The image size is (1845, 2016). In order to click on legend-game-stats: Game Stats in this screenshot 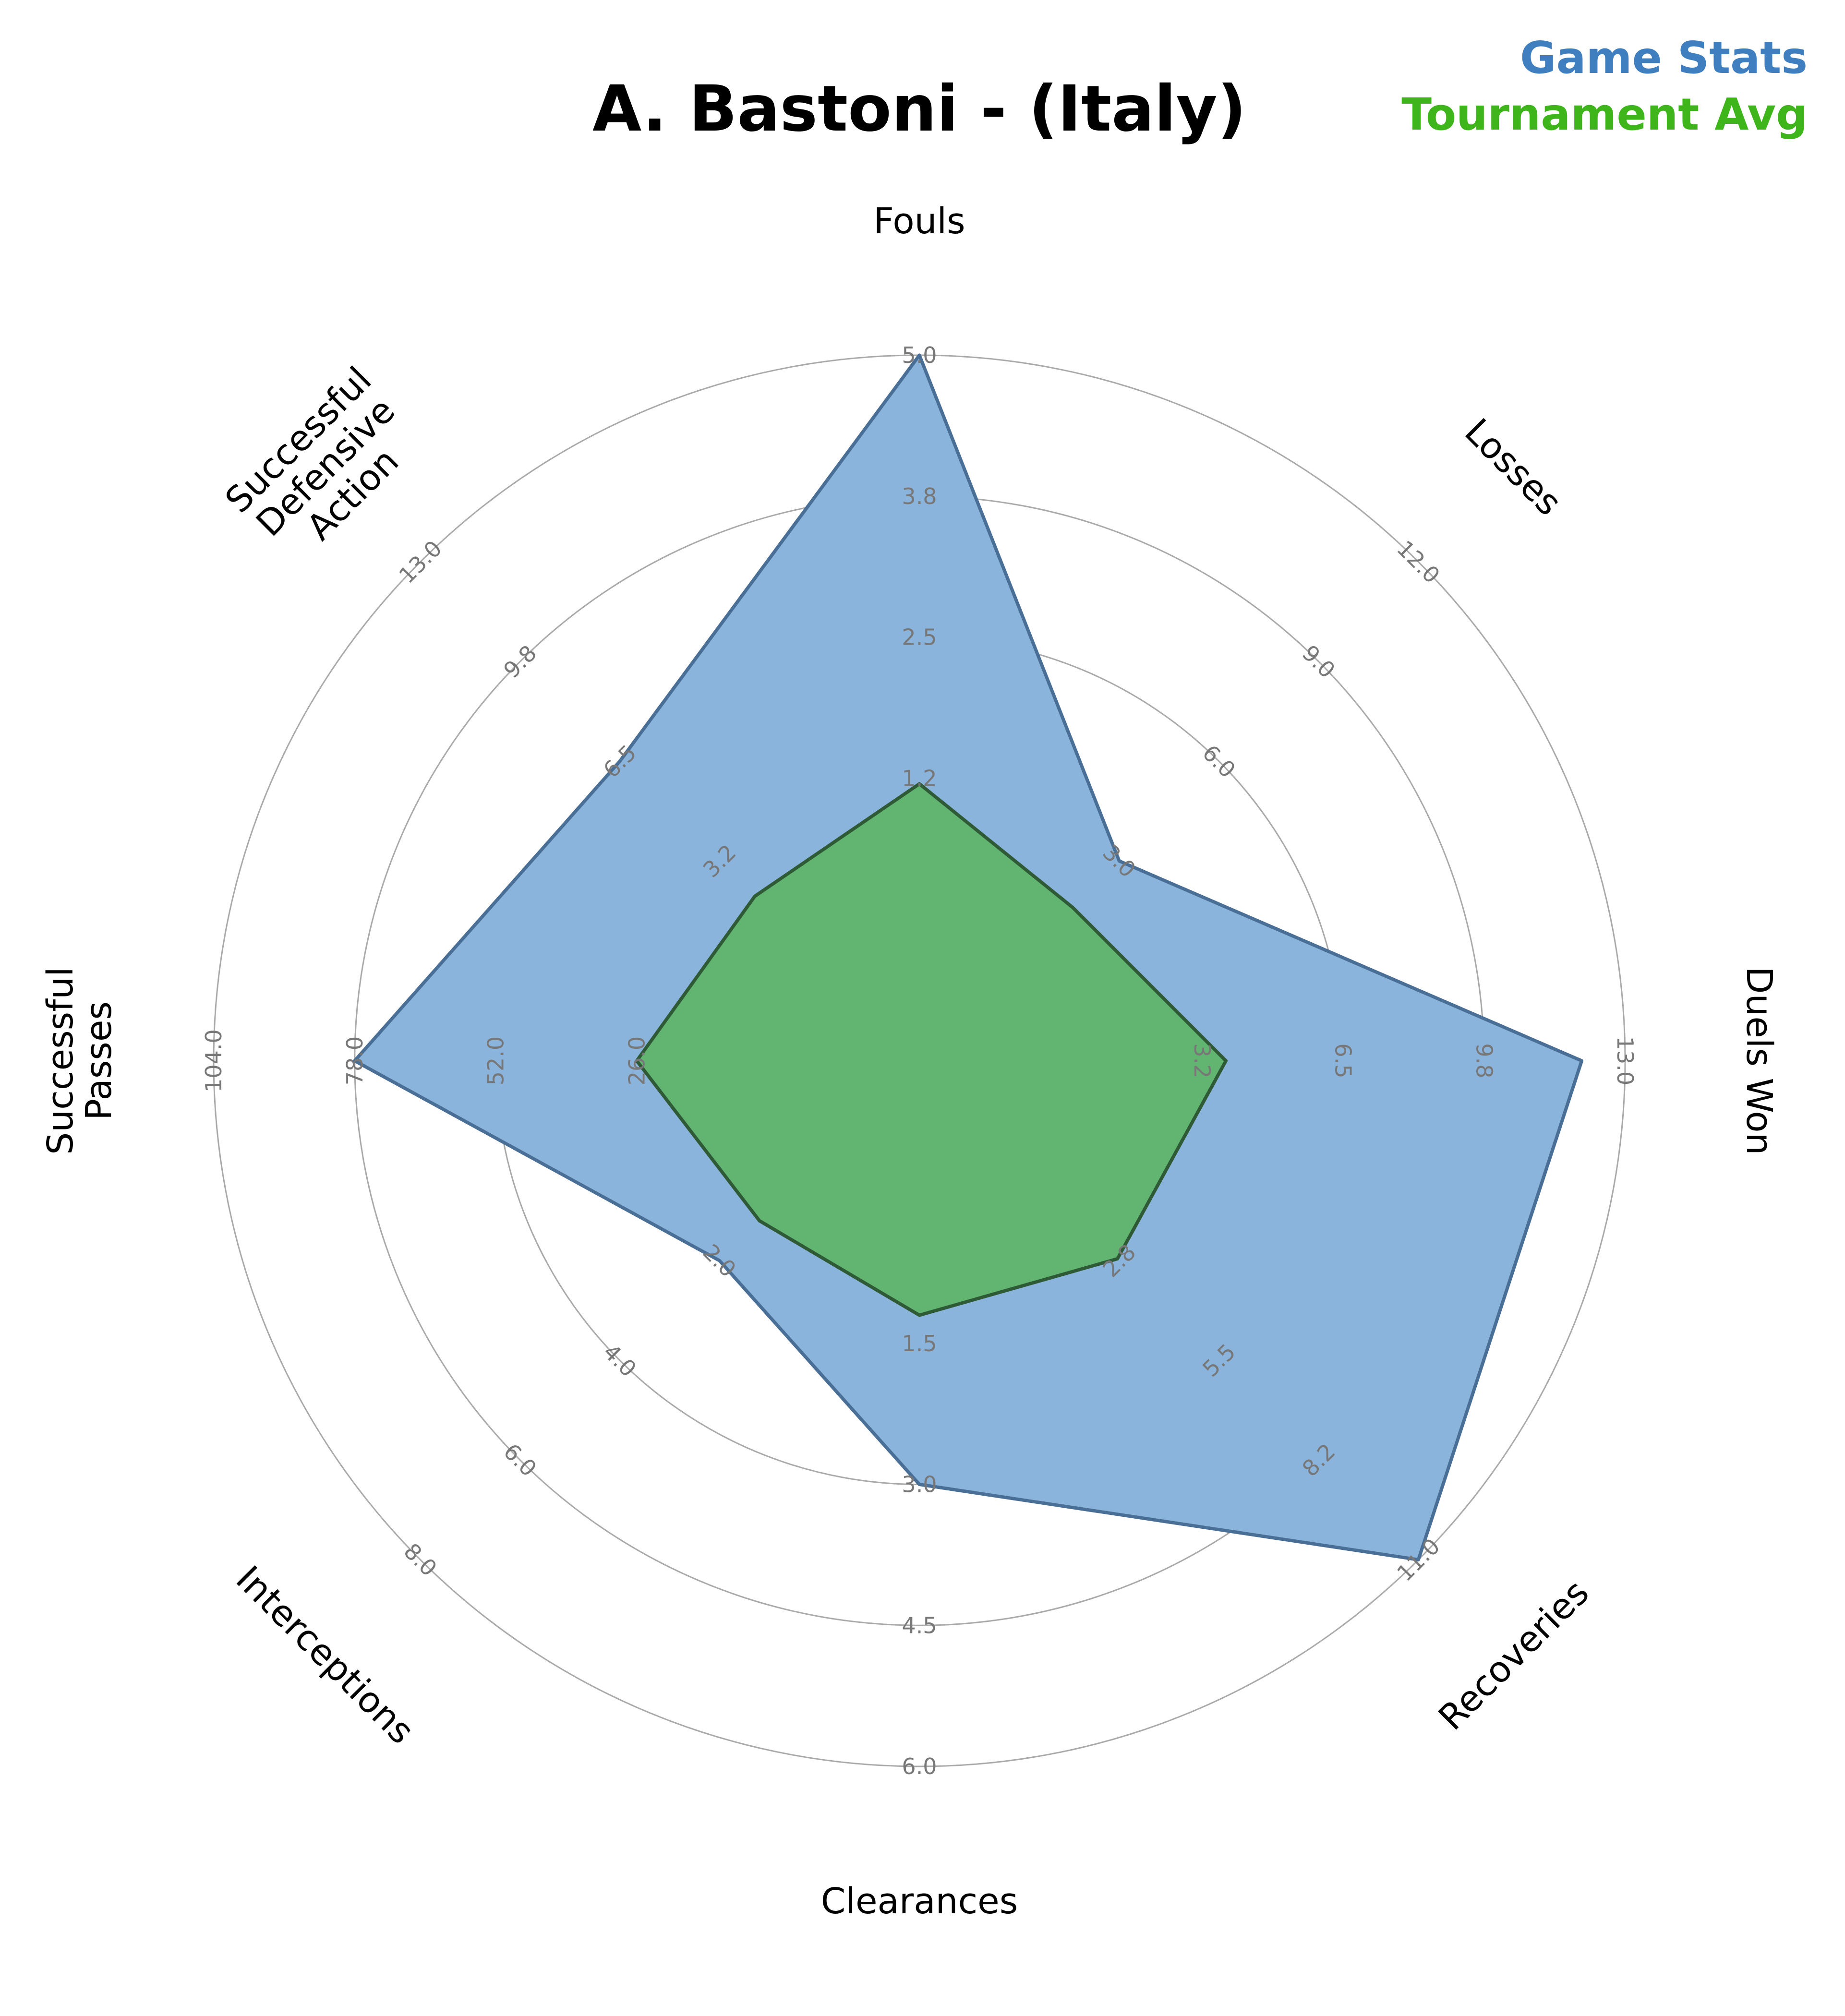, I will do `click(1664, 58)`.